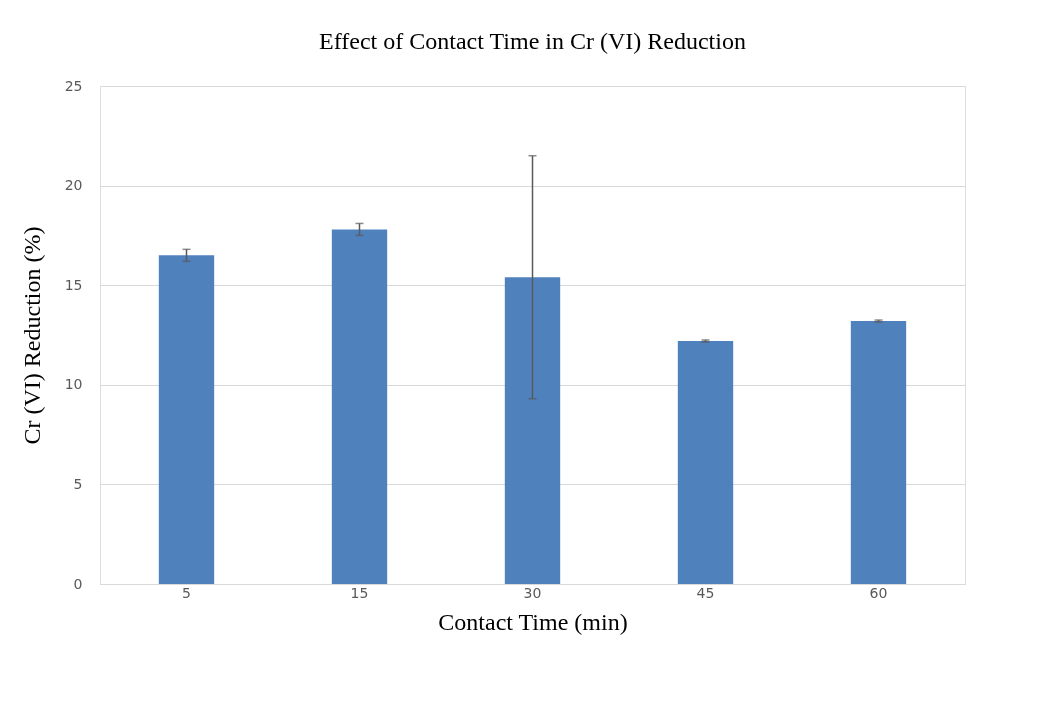  Describe the element at coordinates (73, 384) in the screenshot. I see `y-tick-label: 10` at that location.